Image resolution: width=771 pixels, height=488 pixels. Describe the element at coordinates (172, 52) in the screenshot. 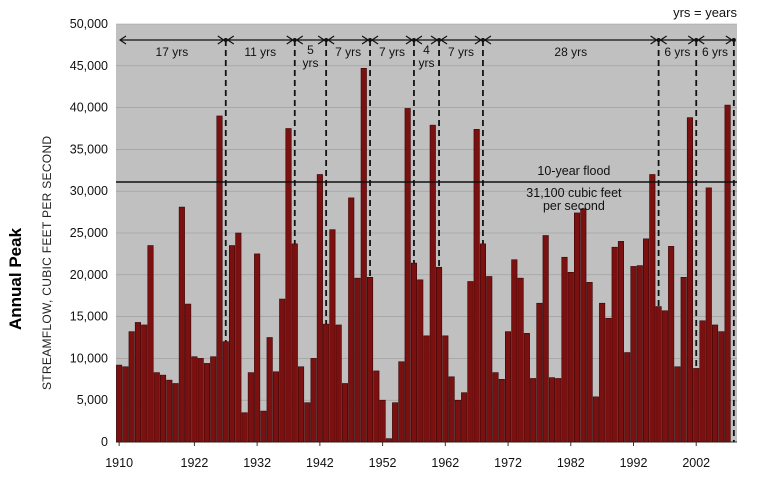

I see `interval-label: 17 yrs` at that location.